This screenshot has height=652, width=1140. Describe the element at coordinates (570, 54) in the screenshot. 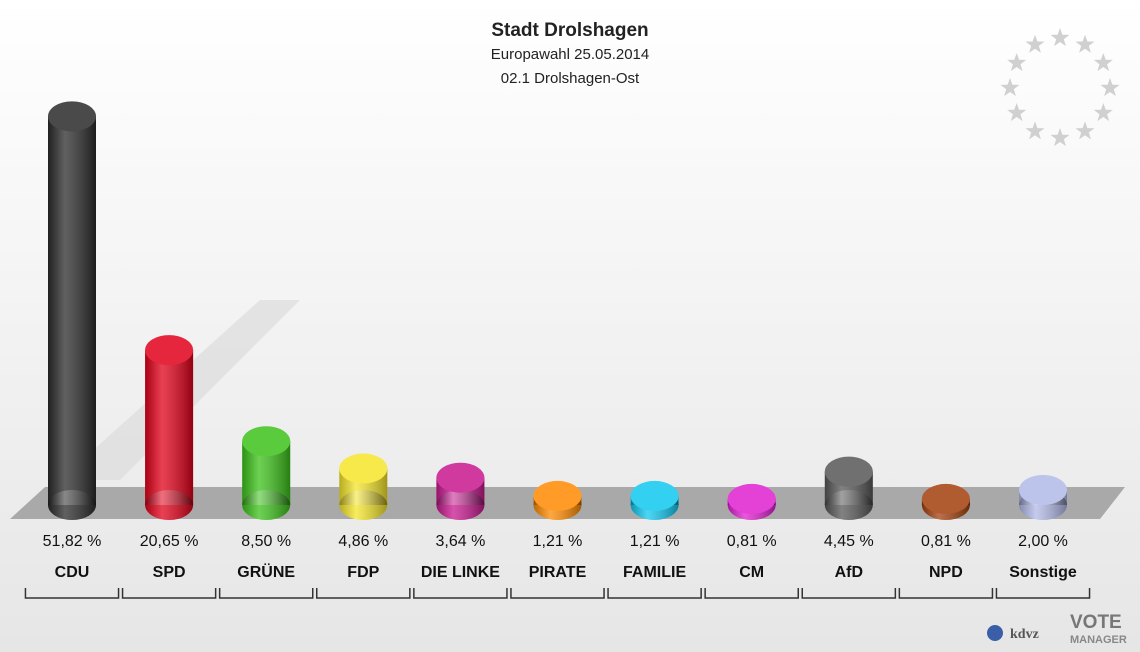

I see `chart-subtitle: Europawahl 25.05.2014` at that location.